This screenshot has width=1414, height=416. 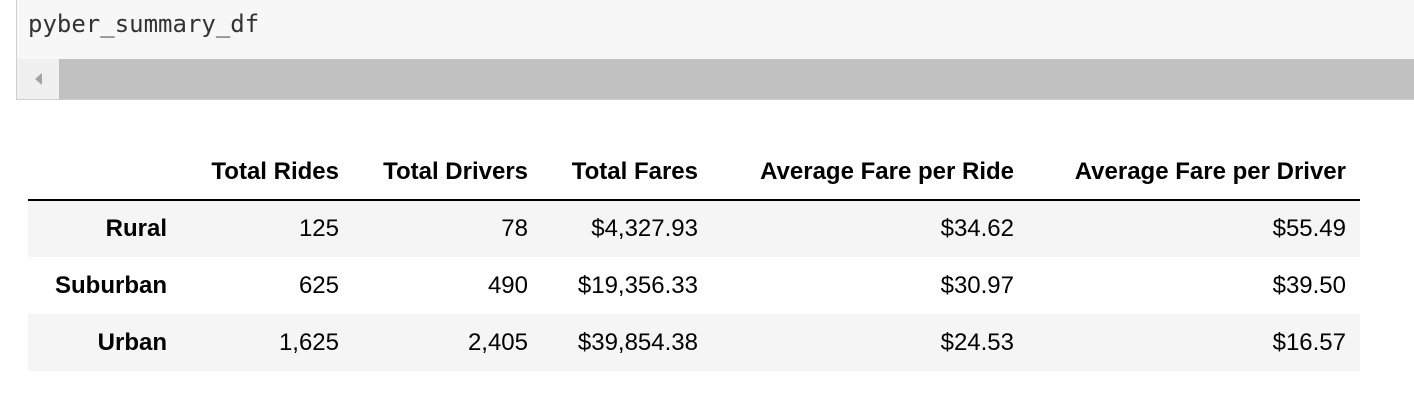 What do you see at coordinates (308, 342) in the screenshot?
I see `table-cell: 1,625` at bounding box center [308, 342].